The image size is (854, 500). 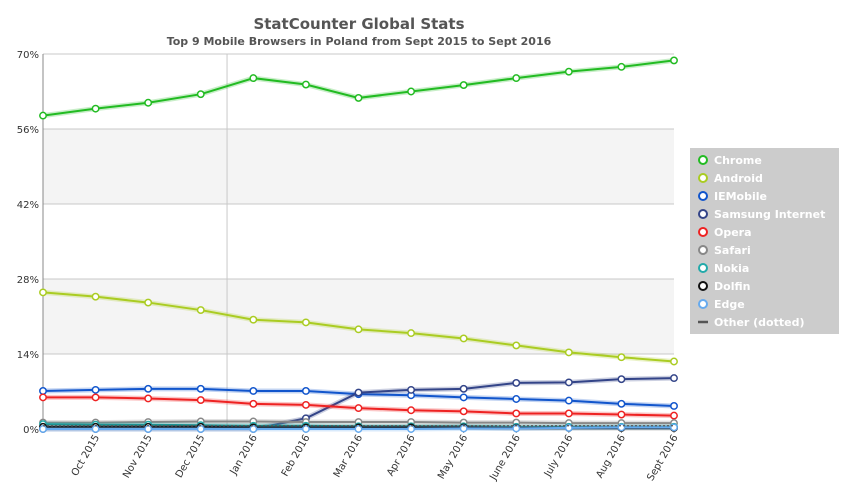 What do you see at coordinates (244, 455) in the screenshot?
I see `x-tick-label: Jan 2016` at bounding box center [244, 455].